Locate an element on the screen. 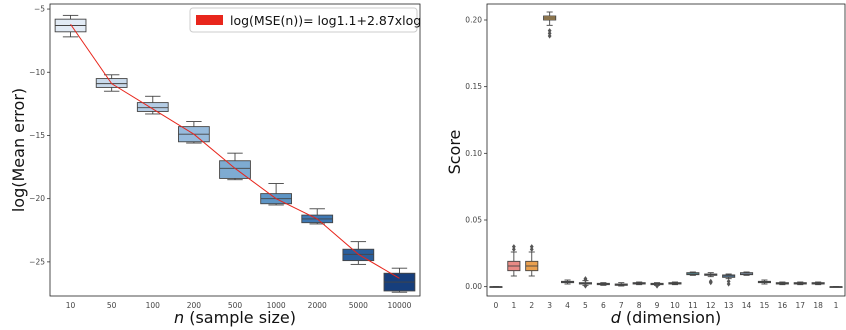 Image resolution: width=846 pixels, height=330 pixels. legend-label: log(MSE(n))= log1.1+2.87xlog n is located at coordinates (326, 20).